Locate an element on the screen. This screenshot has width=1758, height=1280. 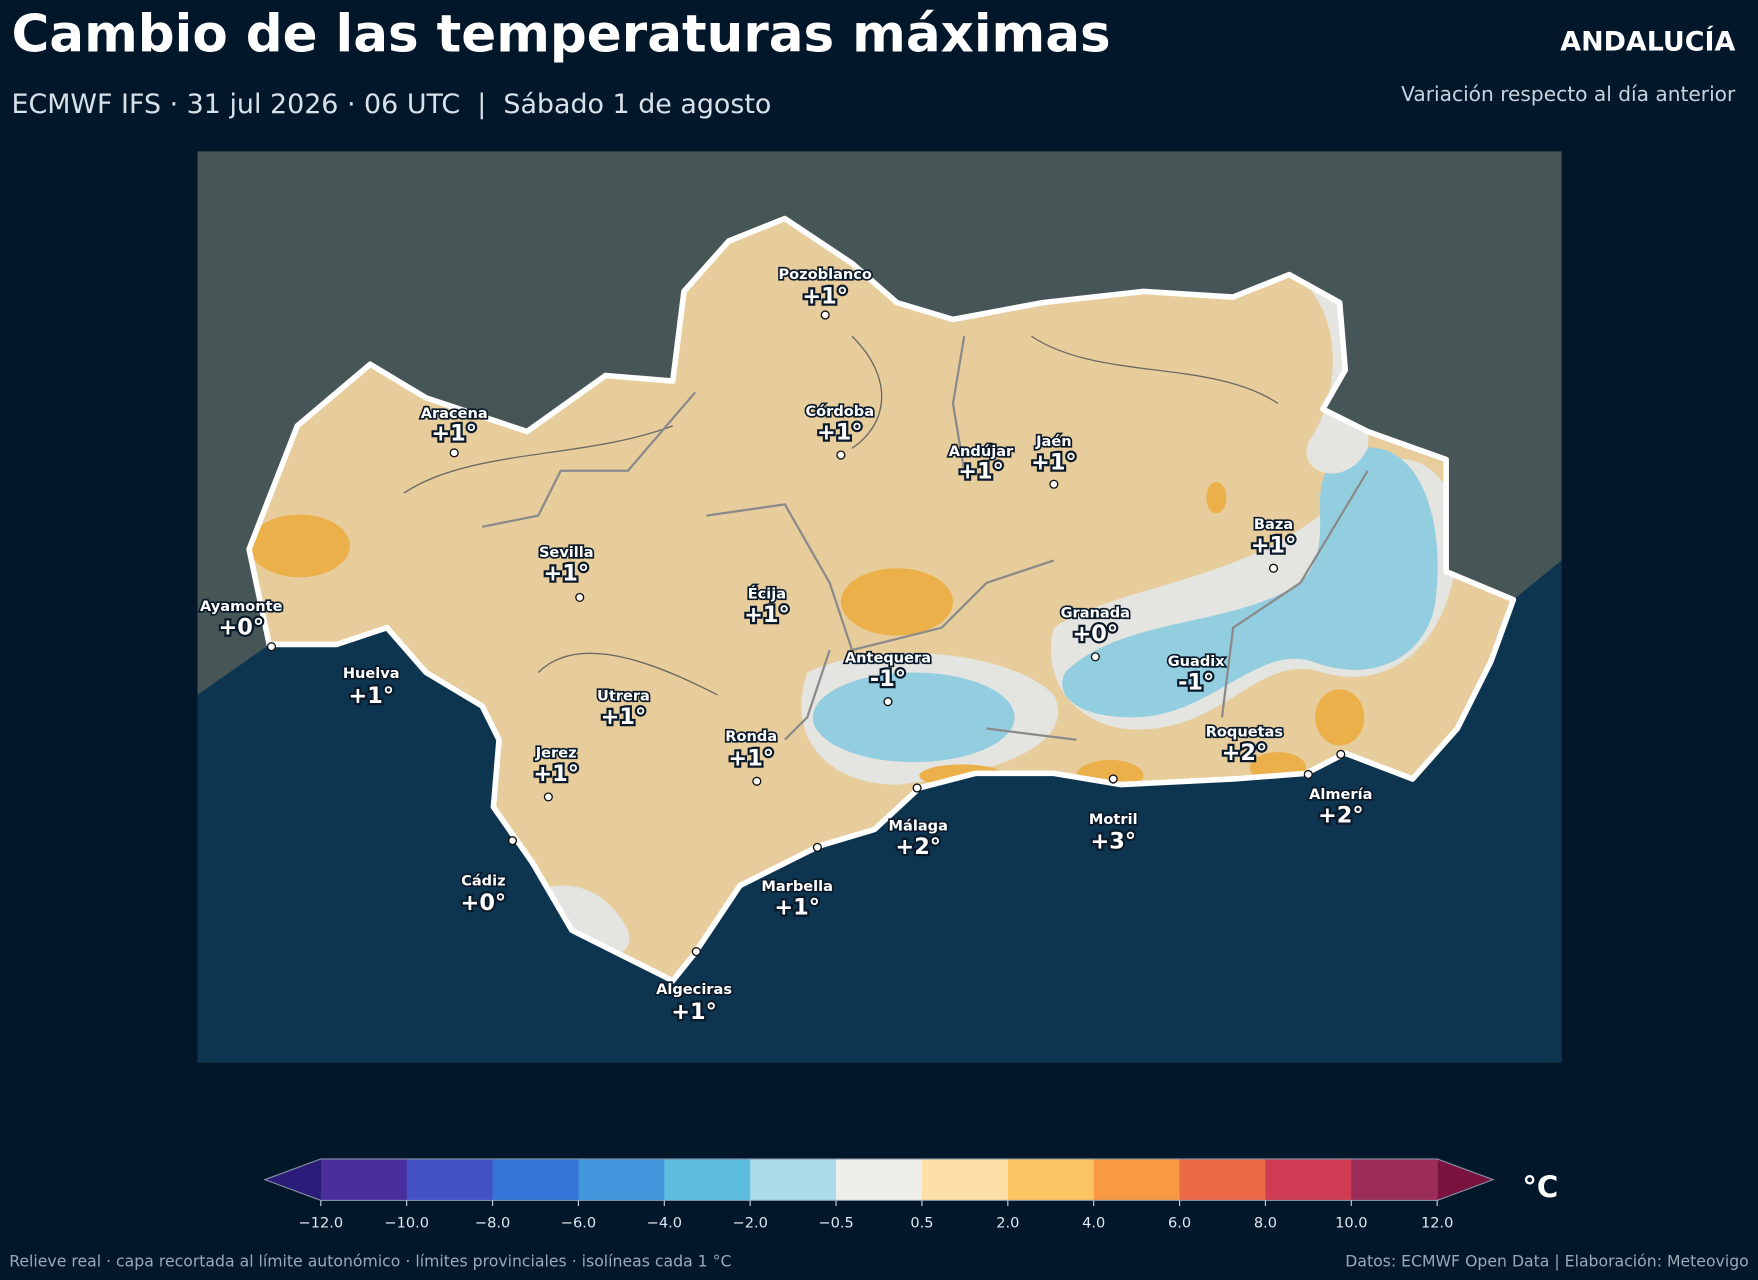
city-name: Granada is located at coordinates (1095, 613).